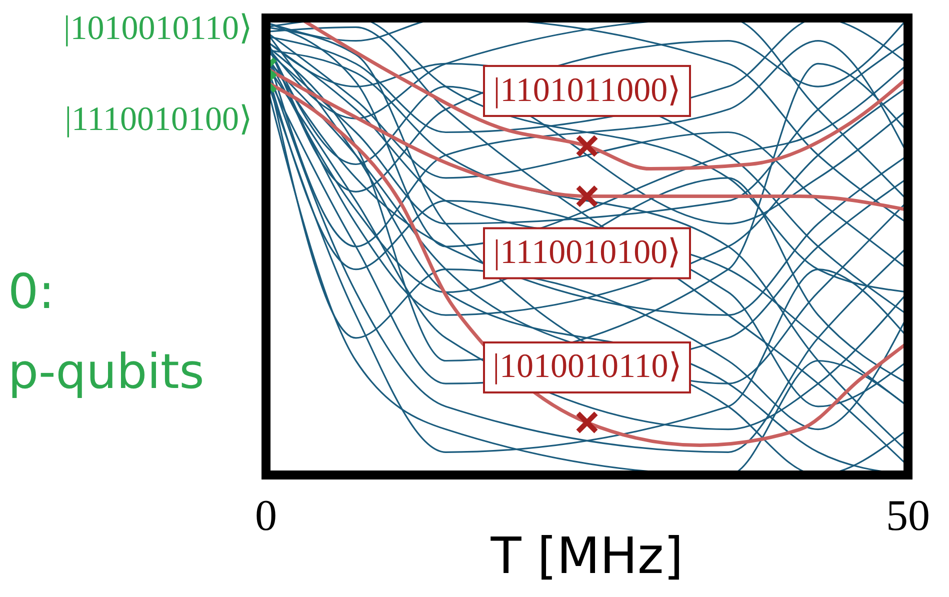 Image resolution: width=949 pixels, height=597 pixels. What do you see at coordinates (587, 253) in the screenshot?
I see `annotation: |1110010100⟩` at bounding box center [587, 253].